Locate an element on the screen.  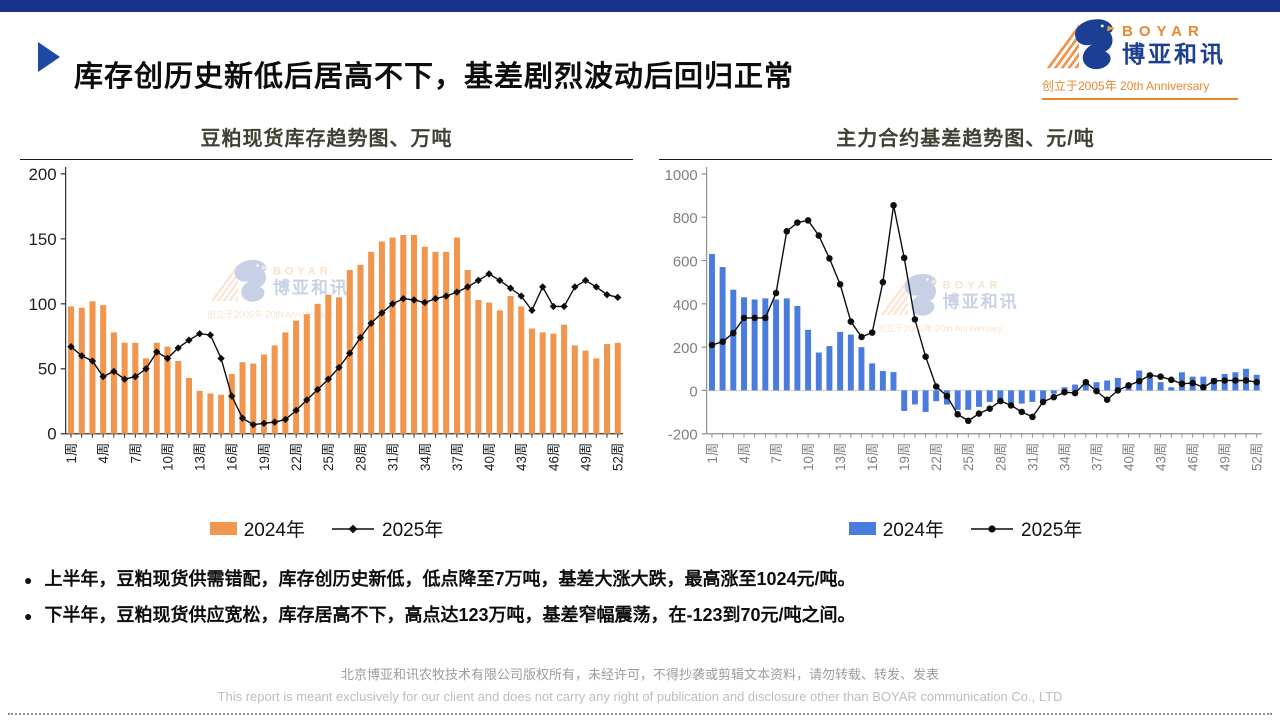
top-accent-bar is located at coordinates (640, 6).